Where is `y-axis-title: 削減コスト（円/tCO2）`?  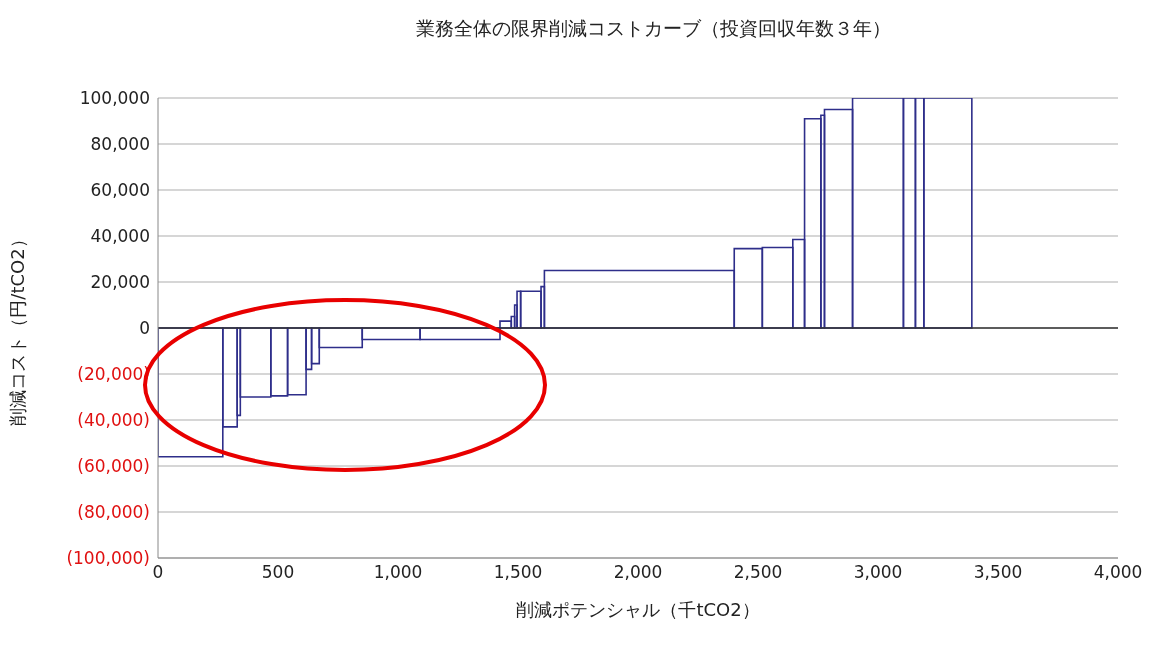 y-axis-title: 削減コスト（円/tCO2） is located at coordinates (18, 328).